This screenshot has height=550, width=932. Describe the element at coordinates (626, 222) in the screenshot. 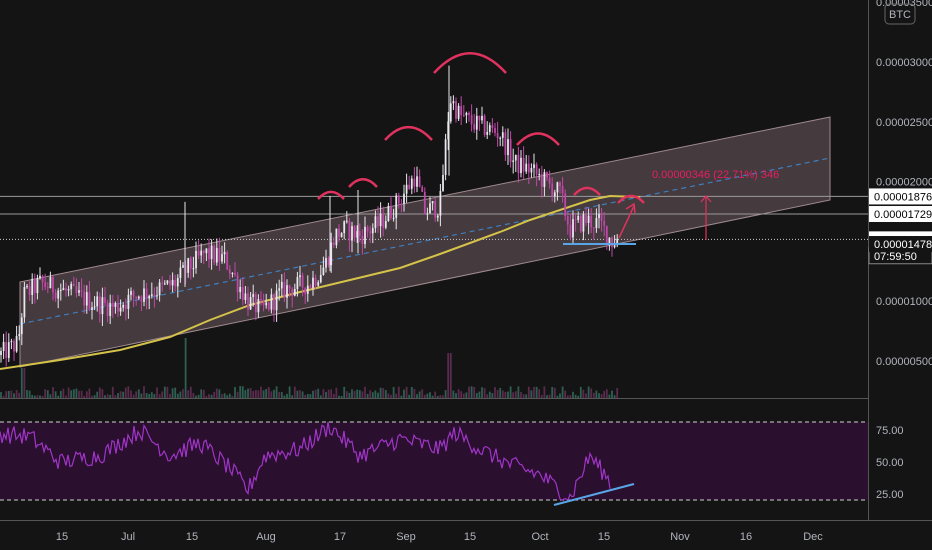

I see `projection-arrow` at that location.